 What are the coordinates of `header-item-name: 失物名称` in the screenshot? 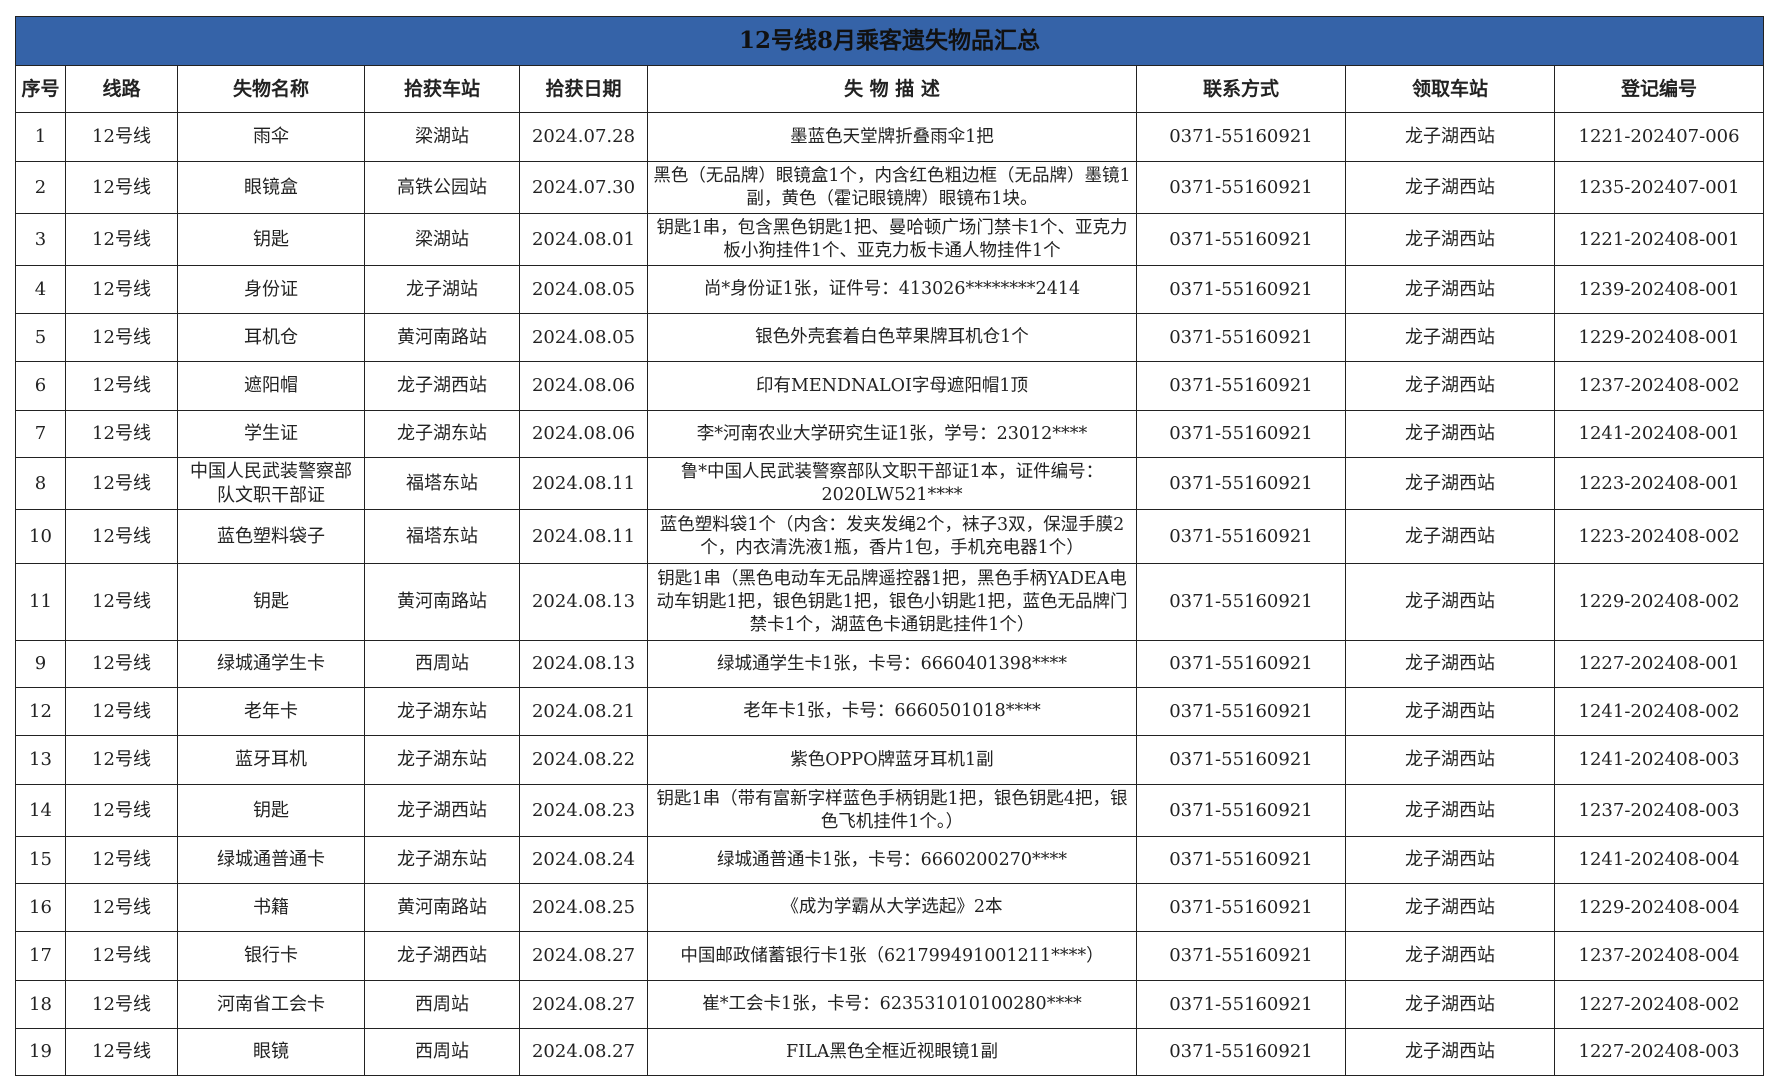 It's located at (271, 89).